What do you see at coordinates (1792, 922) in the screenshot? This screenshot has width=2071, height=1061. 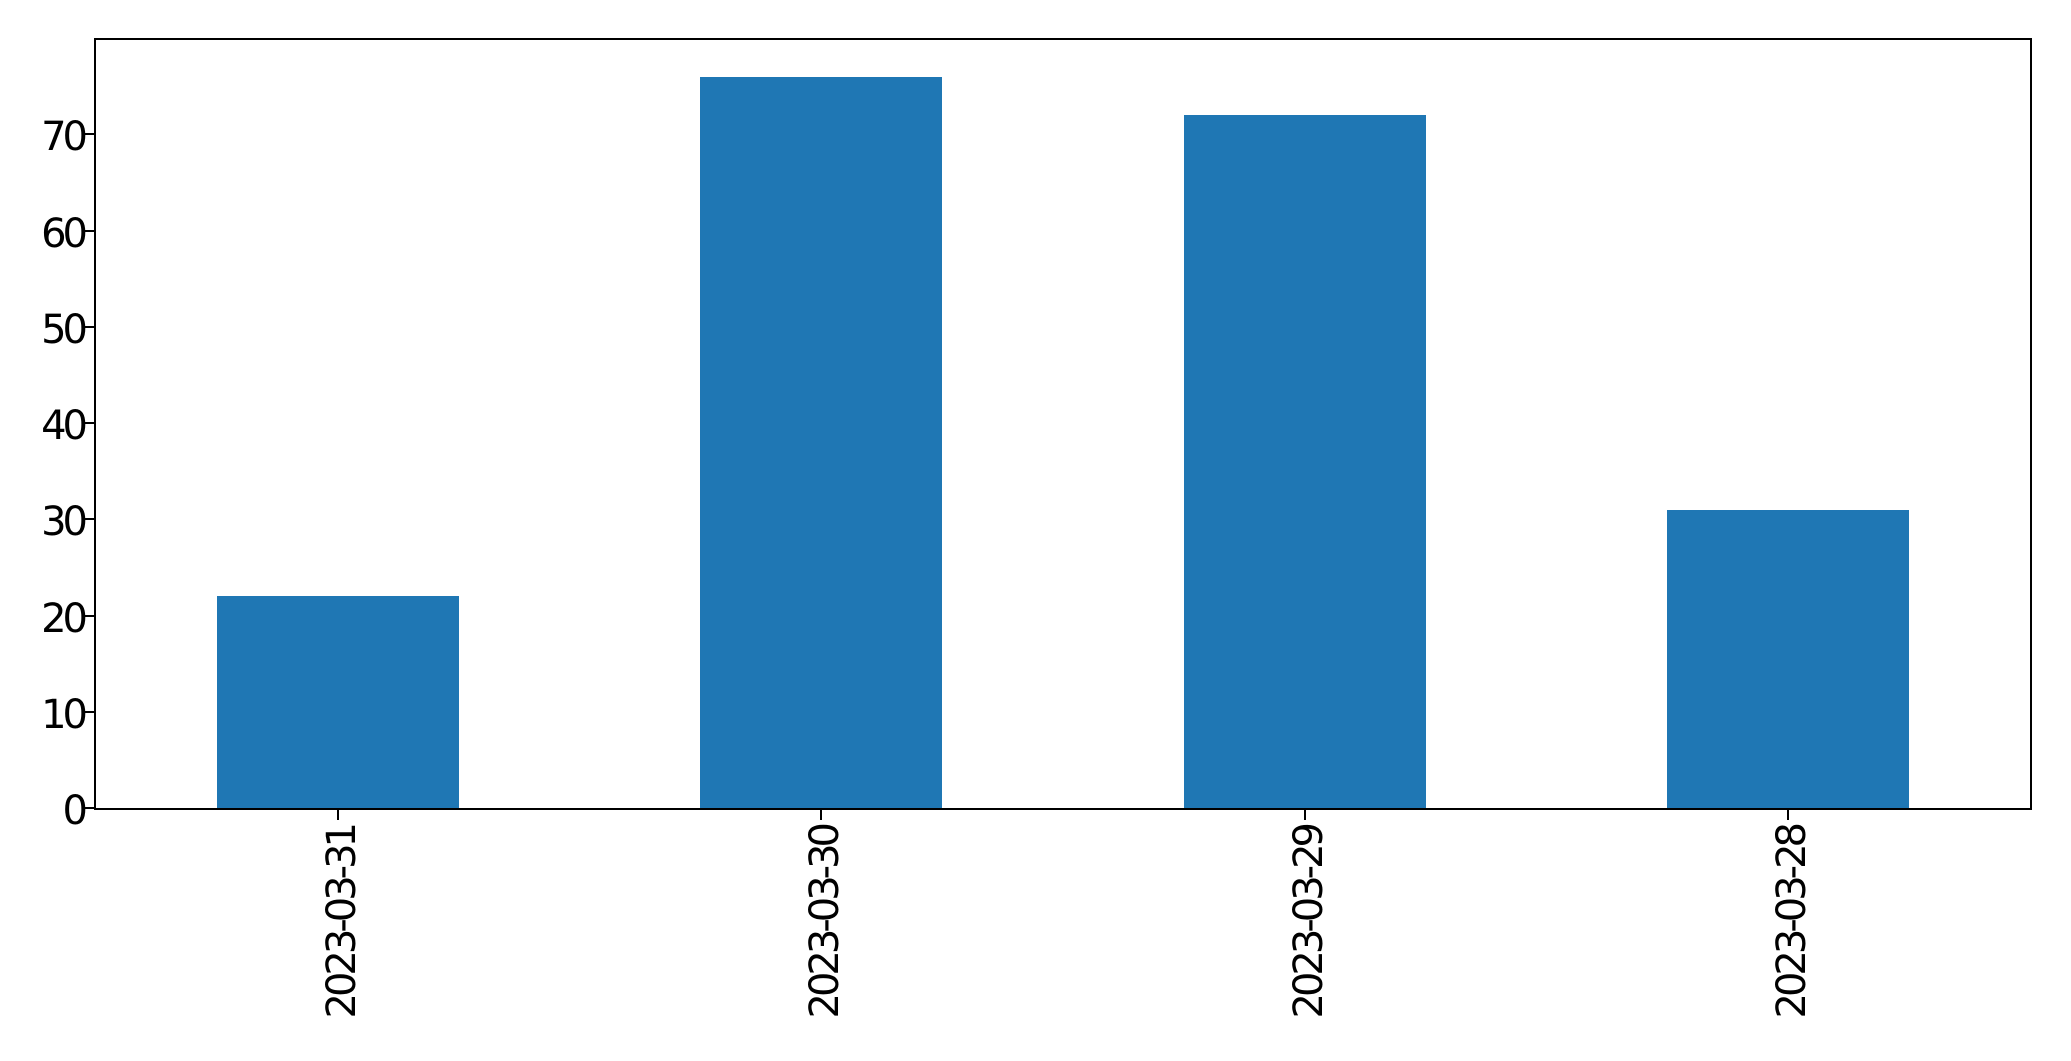 I see `x-tick-label: 2023-03-28` at bounding box center [1792, 922].